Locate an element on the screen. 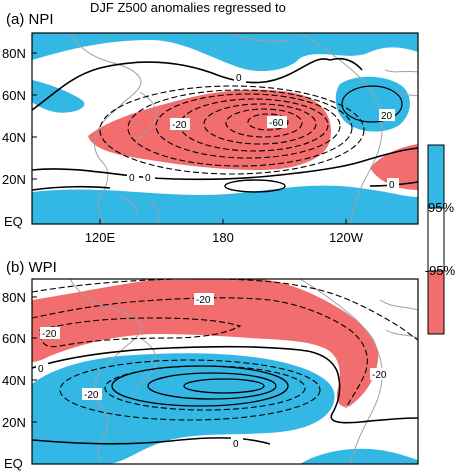  panel-b-positive-region is located at coordinates (183, 408).